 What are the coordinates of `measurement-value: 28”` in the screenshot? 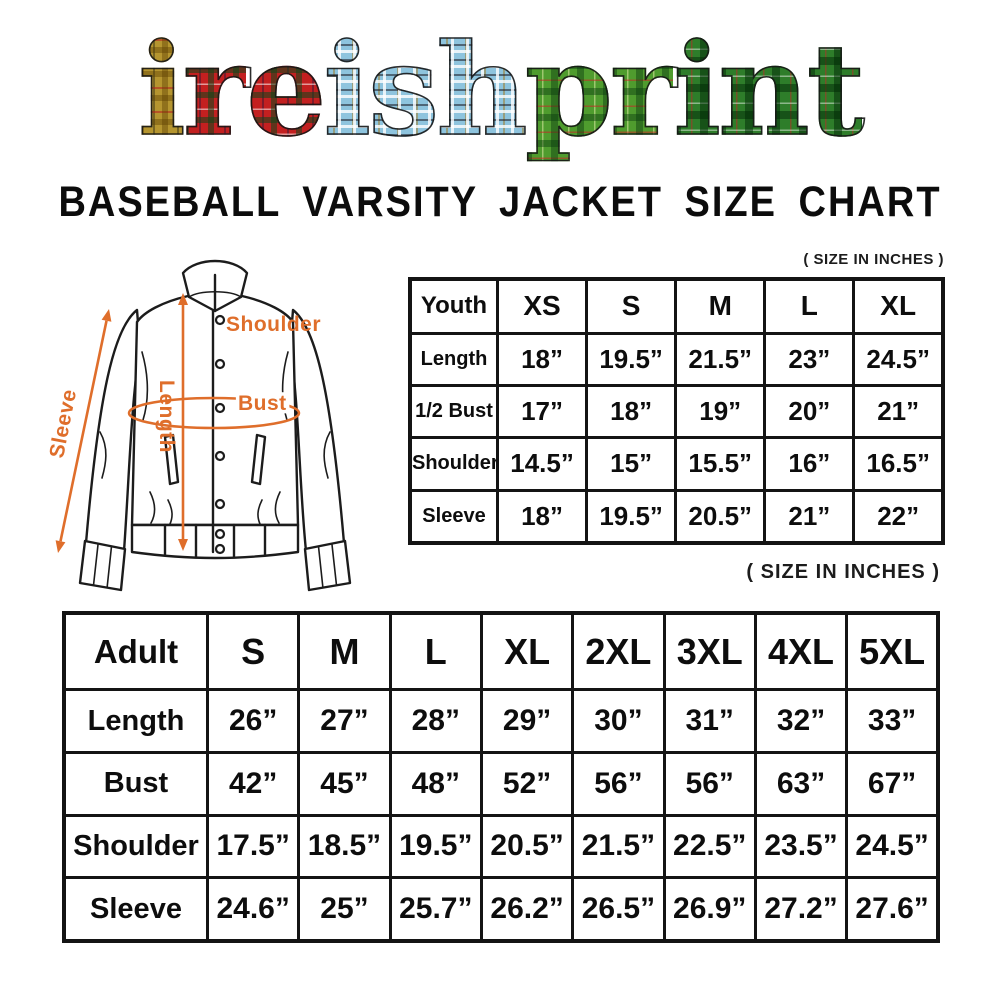 It's located at (435, 721).